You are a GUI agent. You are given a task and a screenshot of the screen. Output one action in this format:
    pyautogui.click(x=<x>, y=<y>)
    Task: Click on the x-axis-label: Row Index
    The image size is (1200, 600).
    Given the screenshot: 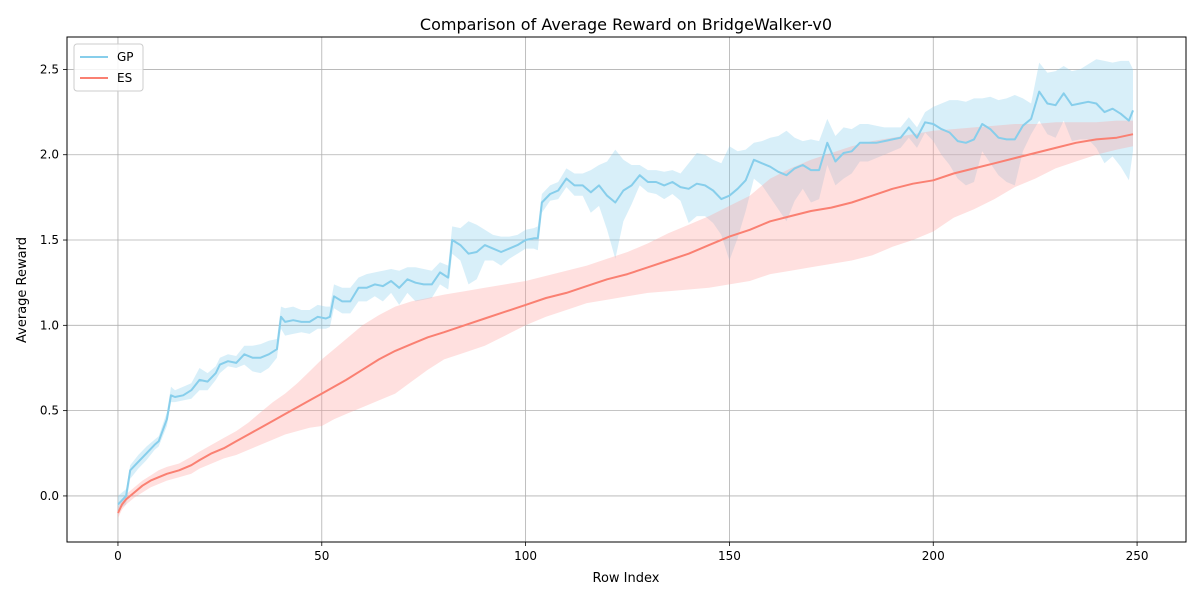 What is the action you would take?
    pyautogui.click(x=626, y=578)
    